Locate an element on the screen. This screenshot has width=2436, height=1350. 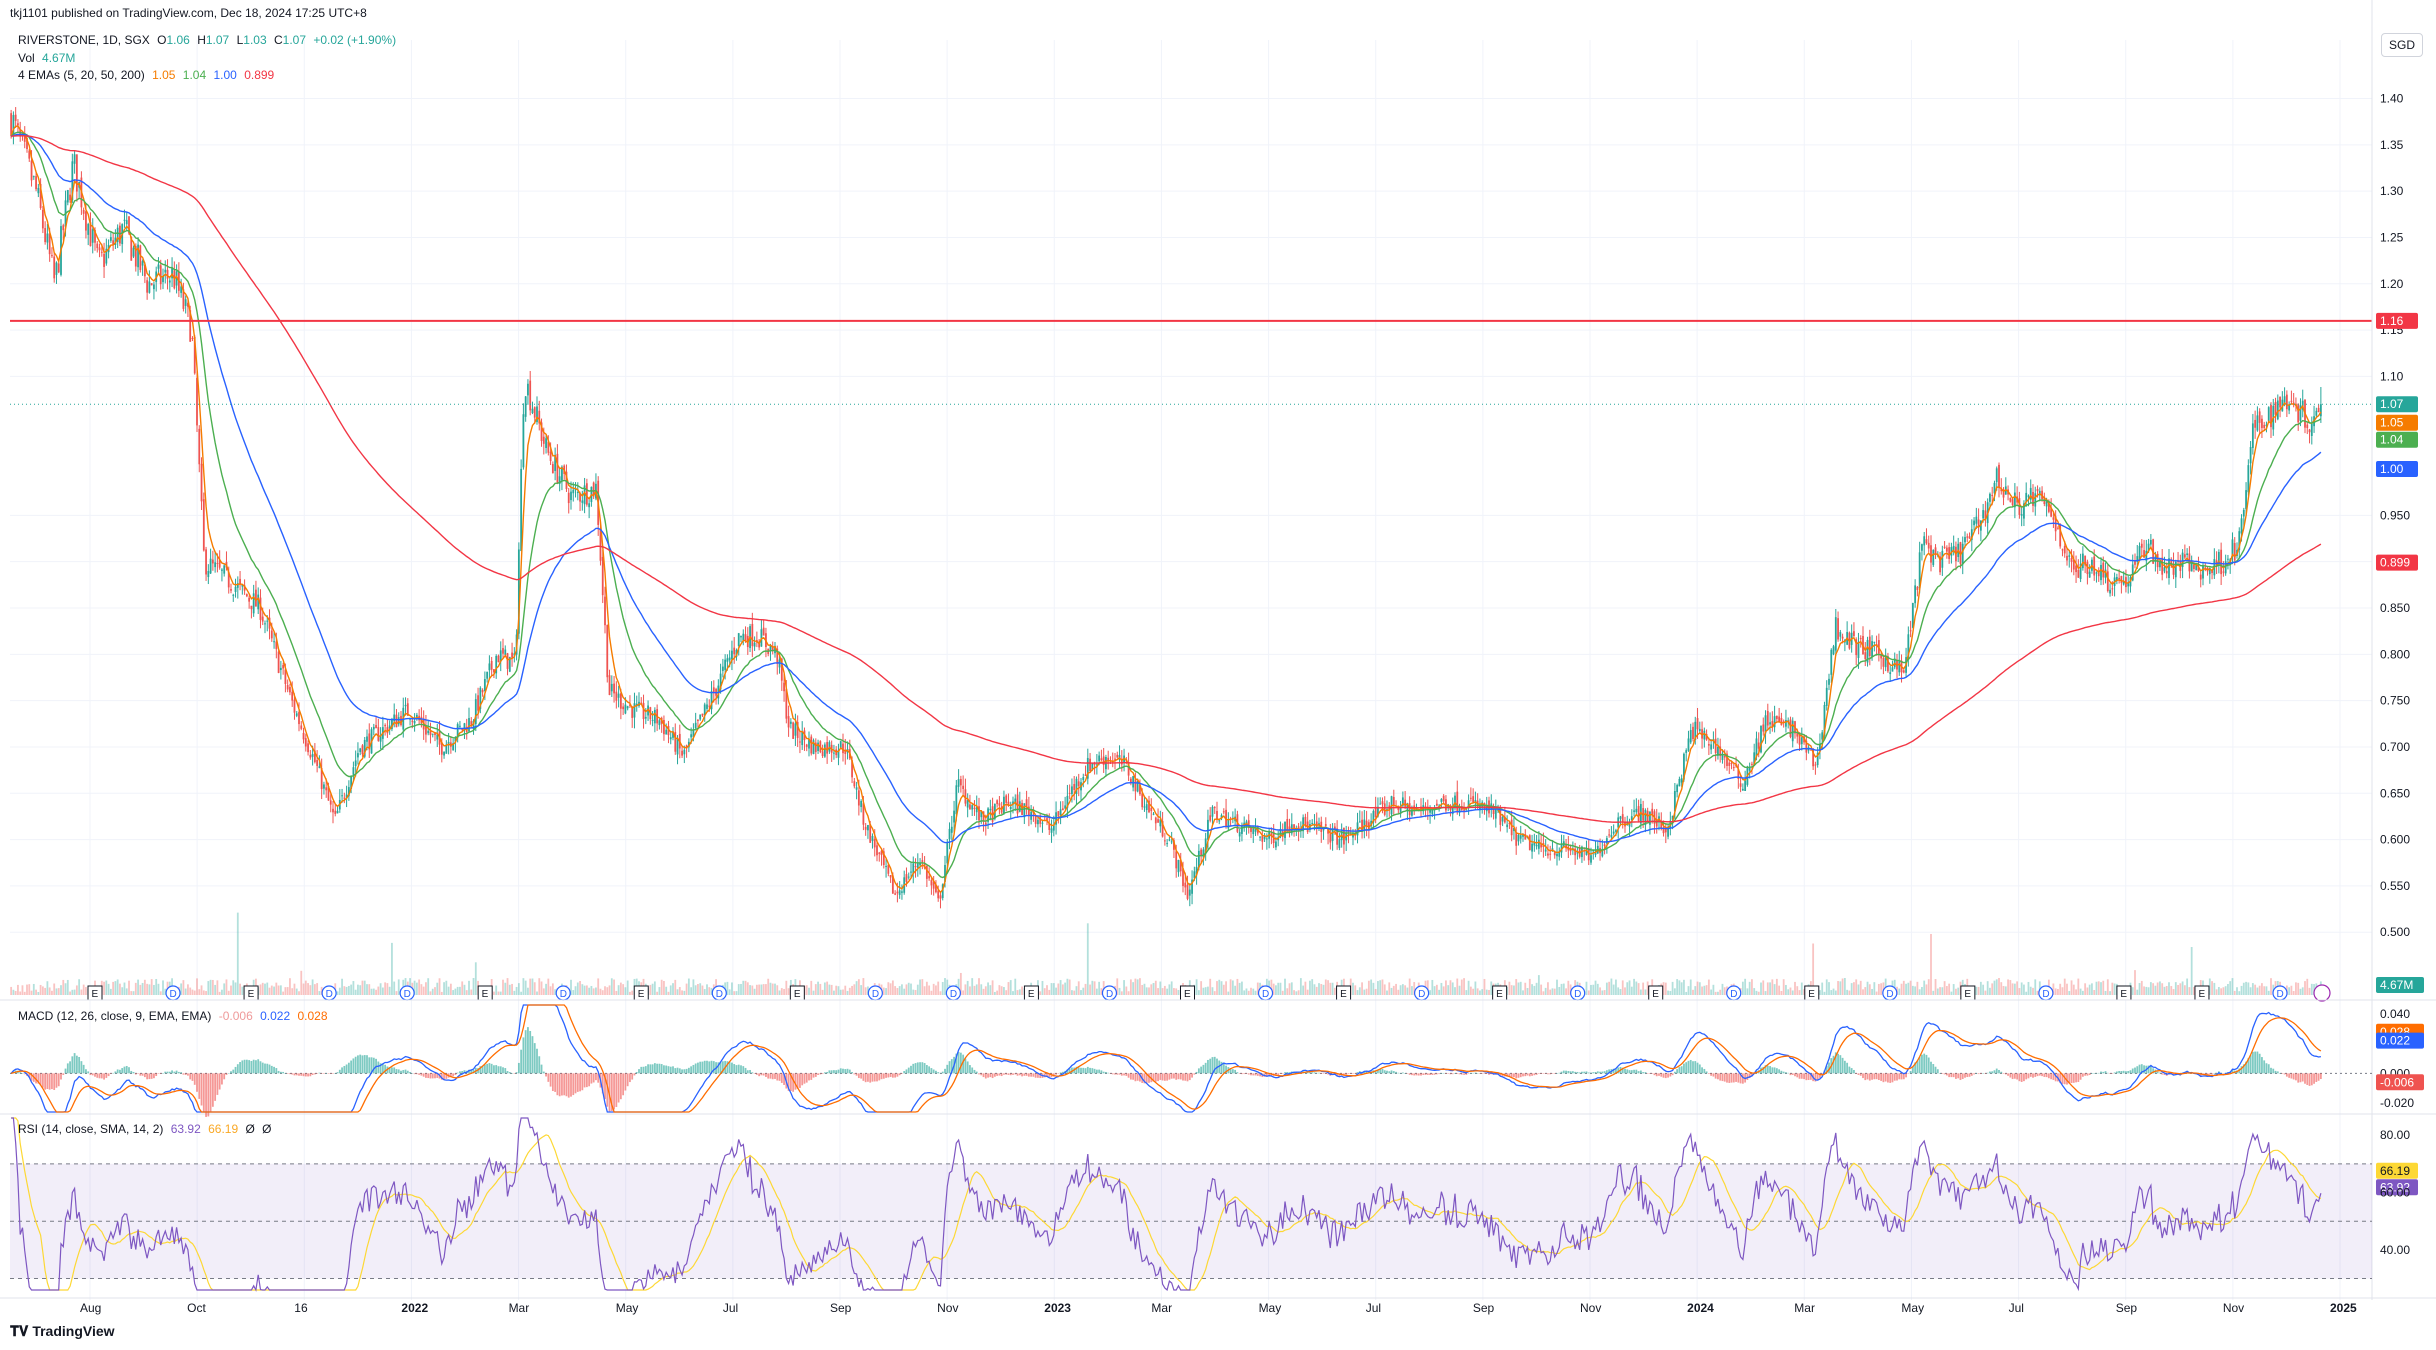
macd-signal-value: 0.028 is located at coordinates (312, 1016).